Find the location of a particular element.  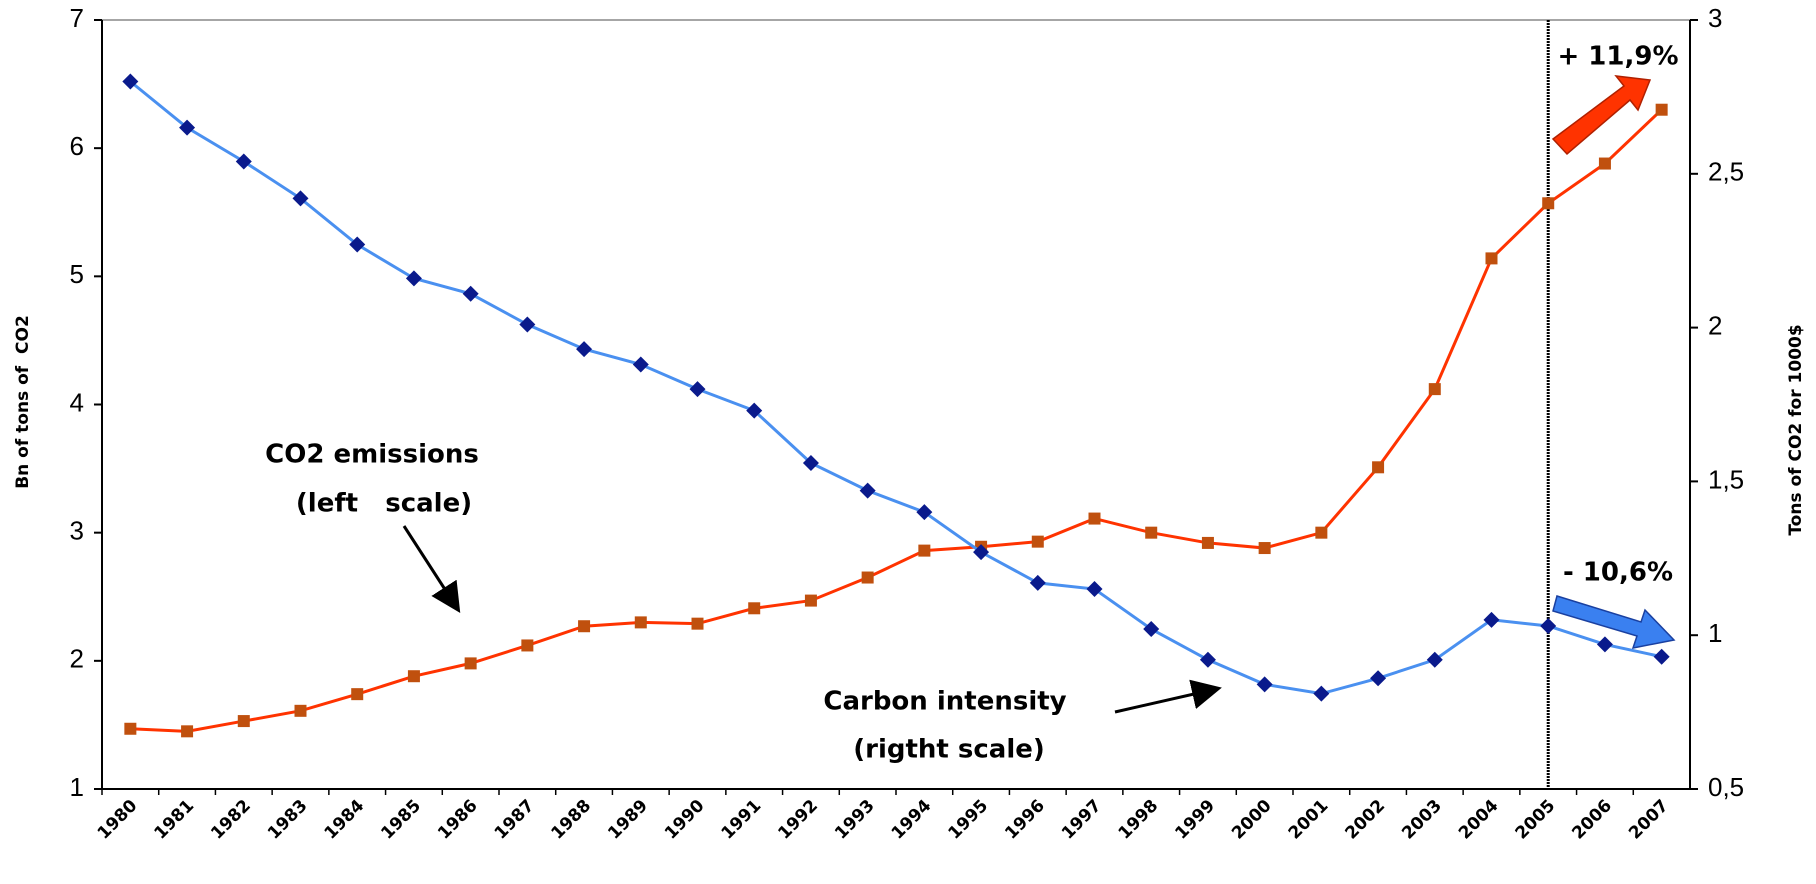

x-tick-label: 1999 is located at coordinates (1195, 820).